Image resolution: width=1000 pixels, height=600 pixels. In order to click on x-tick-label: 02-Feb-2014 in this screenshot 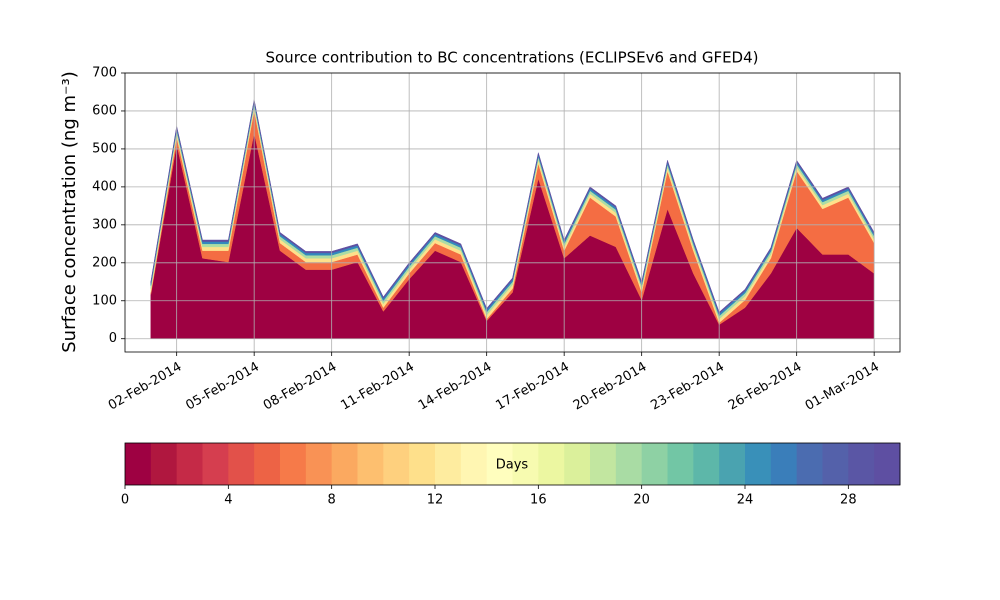, I will do `click(145, 387)`.